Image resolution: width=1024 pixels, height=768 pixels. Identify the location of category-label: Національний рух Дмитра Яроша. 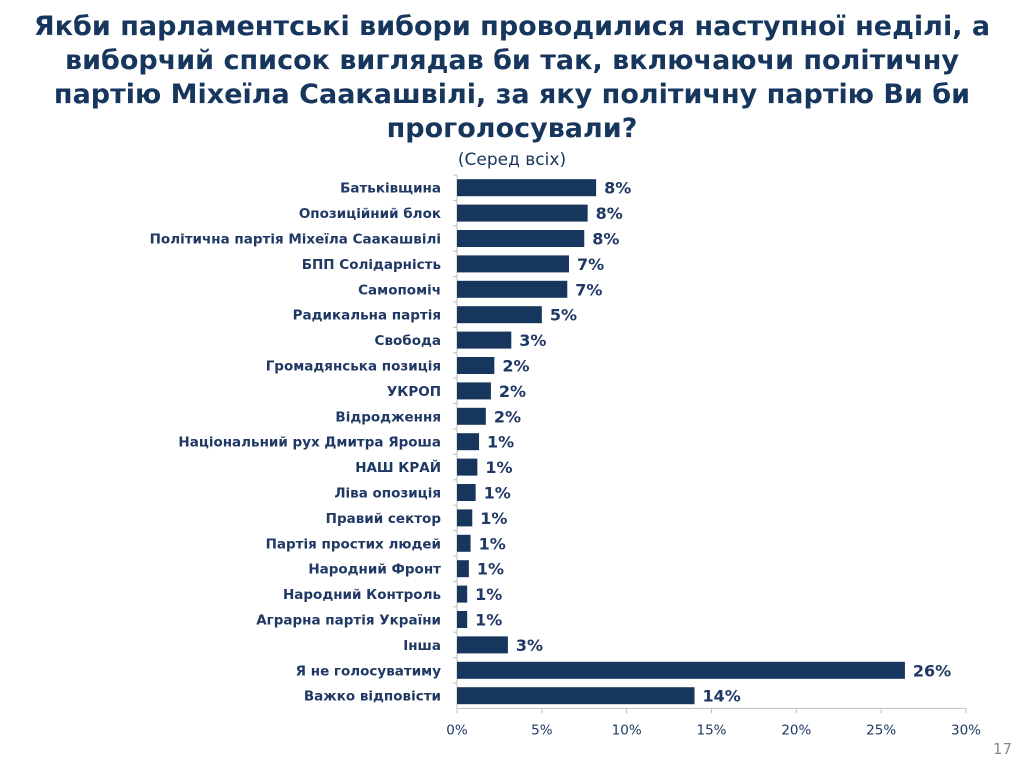
(309, 443).